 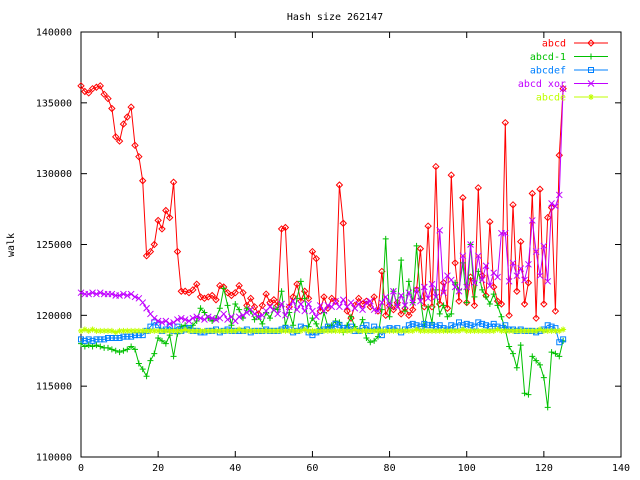 I want to click on legend-marker, so click(x=591, y=56).